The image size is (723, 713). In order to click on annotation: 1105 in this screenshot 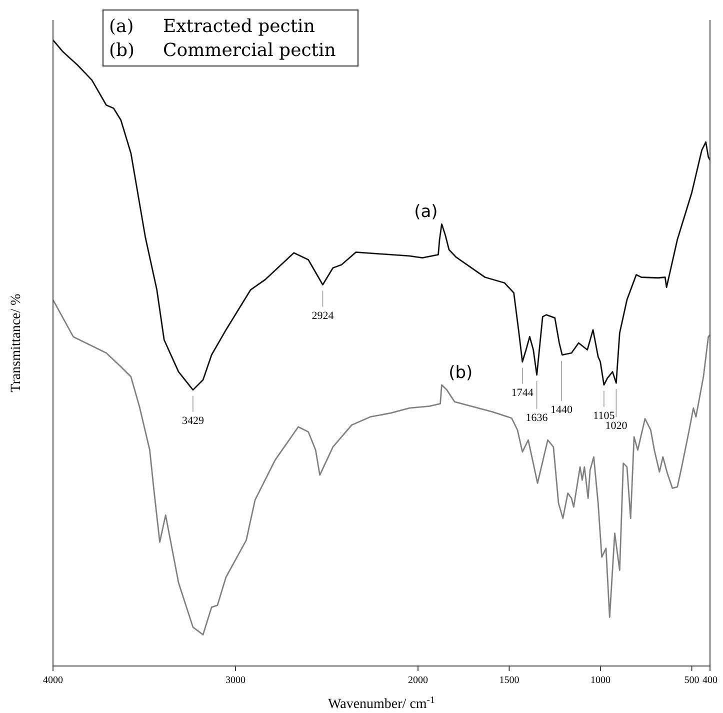, I will do `click(604, 416)`.